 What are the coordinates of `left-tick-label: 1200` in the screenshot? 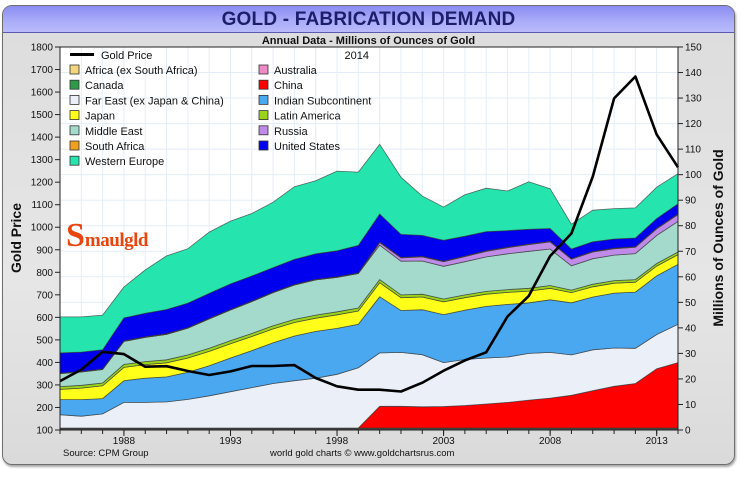 It's located at (42, 183).